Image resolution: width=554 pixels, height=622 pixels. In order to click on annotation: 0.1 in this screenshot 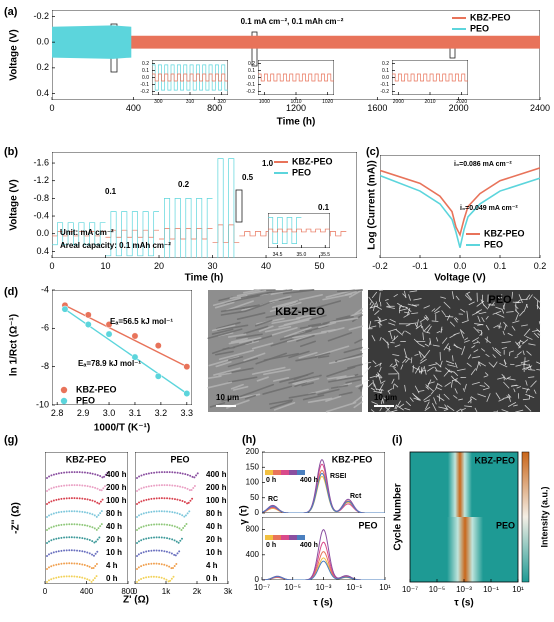, I will do `click(324, 207)`.